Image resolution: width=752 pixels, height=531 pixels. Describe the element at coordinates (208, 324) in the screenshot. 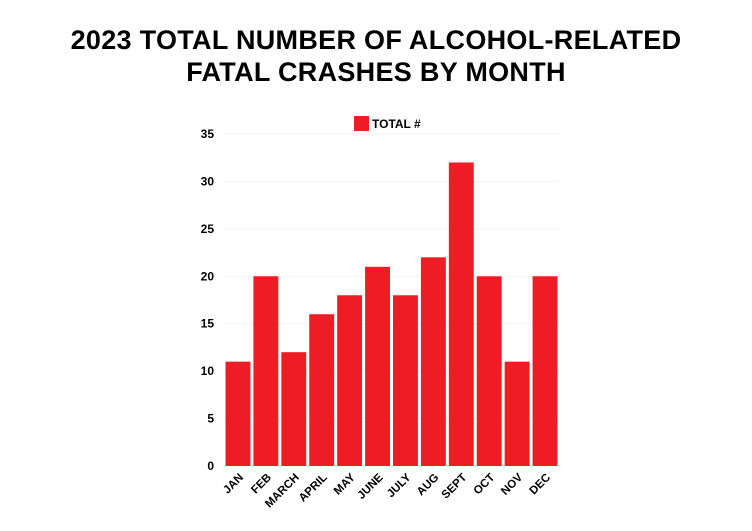

I see `y-tick-label: 15` at that location.